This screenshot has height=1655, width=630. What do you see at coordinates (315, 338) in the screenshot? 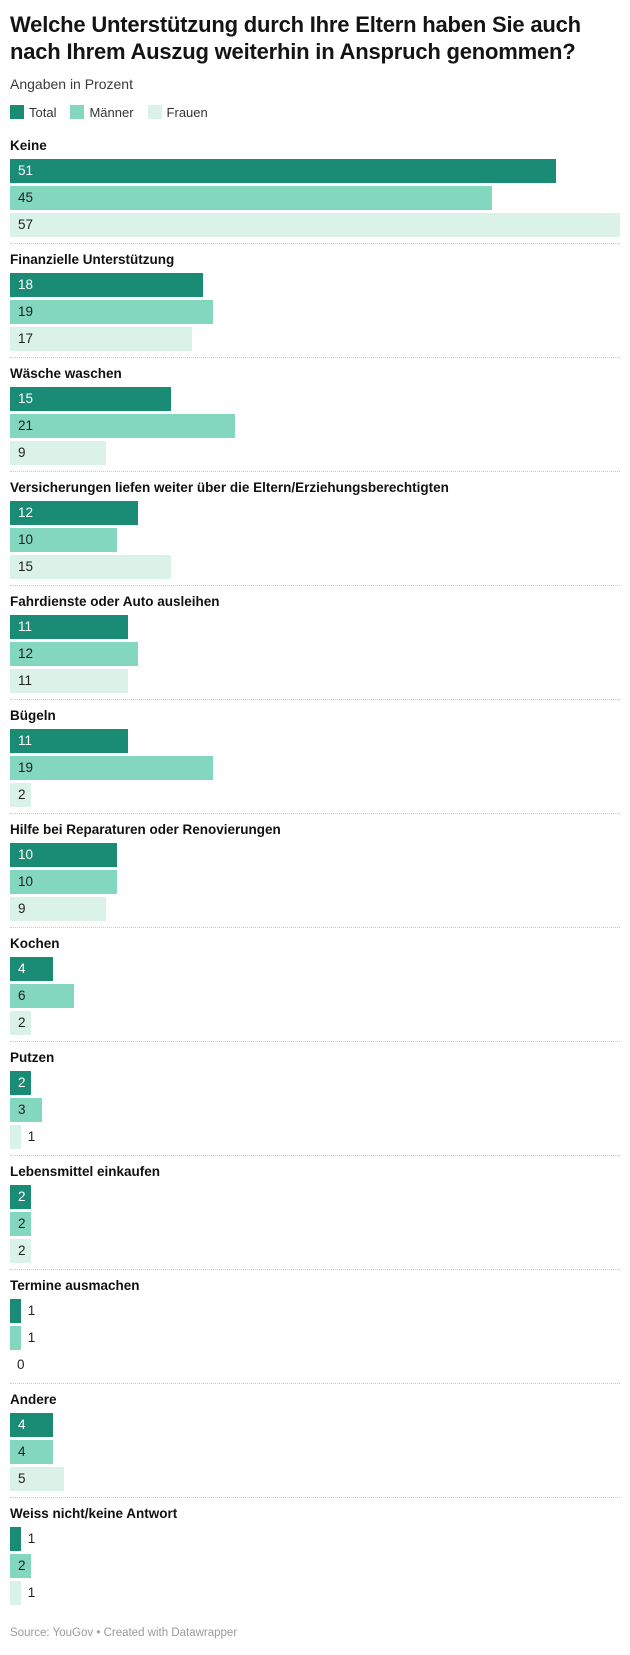
I see `bar-row-series-2: 17` at bounding box center [315, 338].